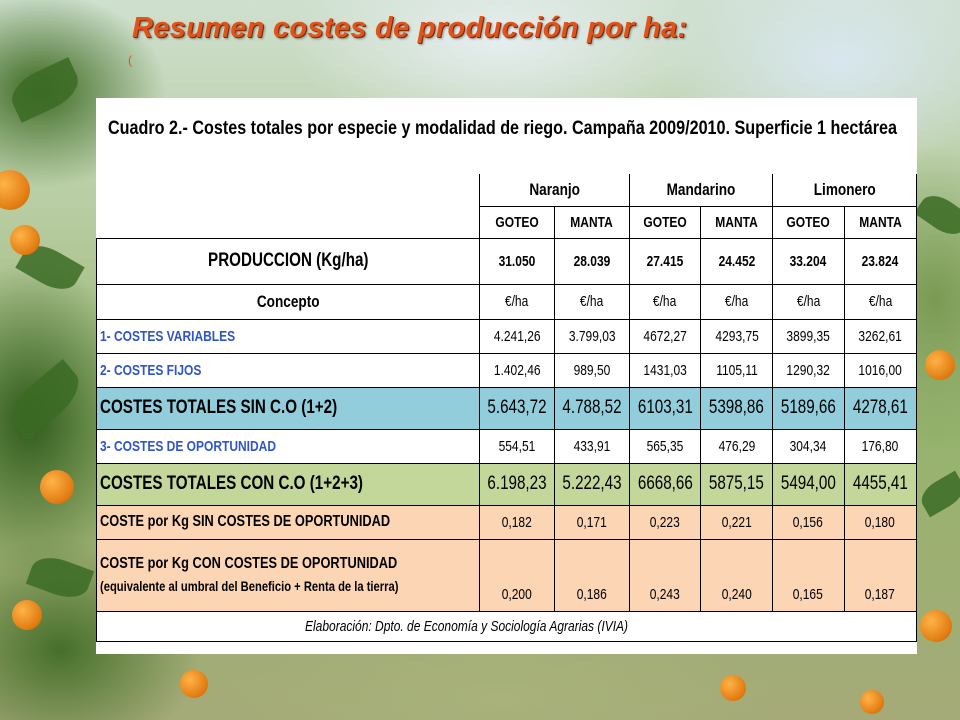  Describe the element at coordinates (808, 261) in the screenshot. I see `table-cell: 33.204` at that location.